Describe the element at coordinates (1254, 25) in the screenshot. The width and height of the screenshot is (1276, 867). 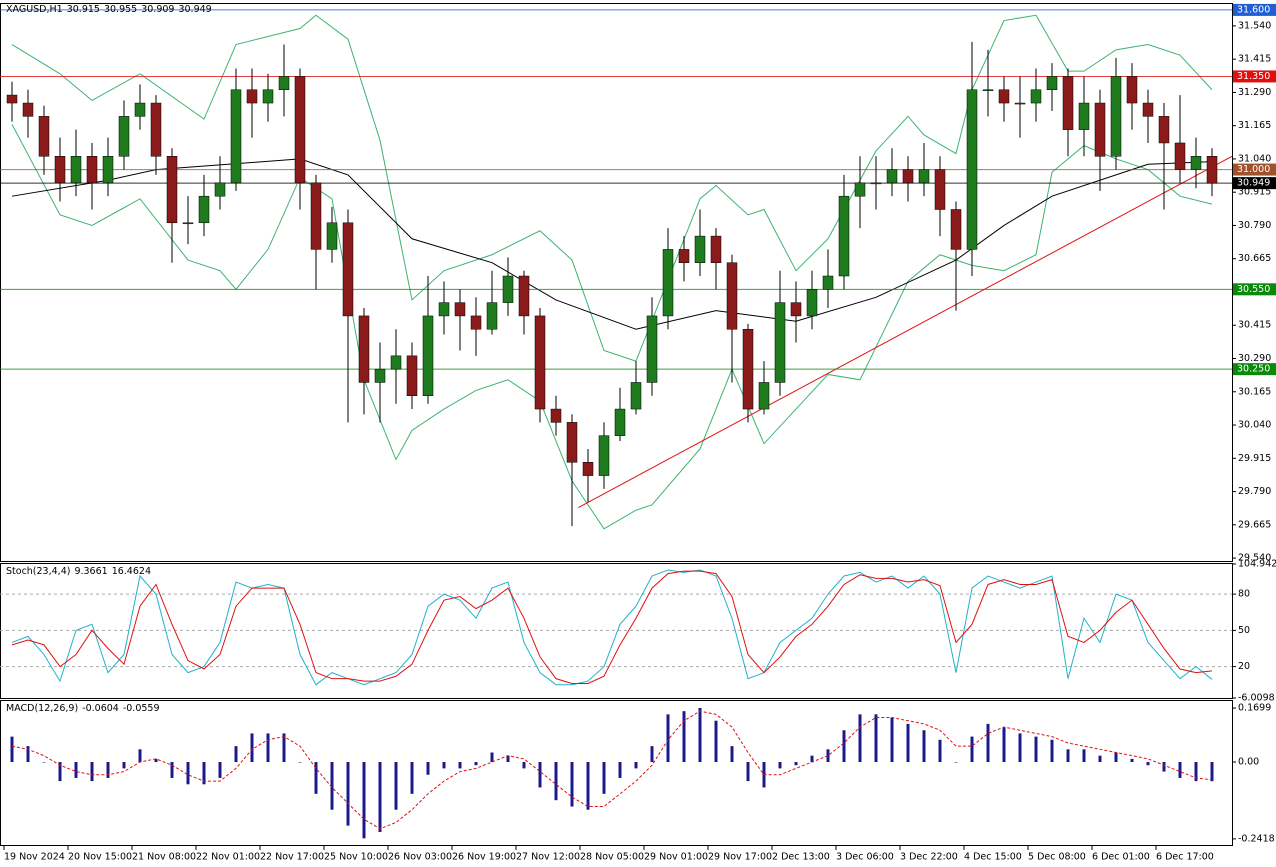
I see `y-tick-label: 31.540` at that location.